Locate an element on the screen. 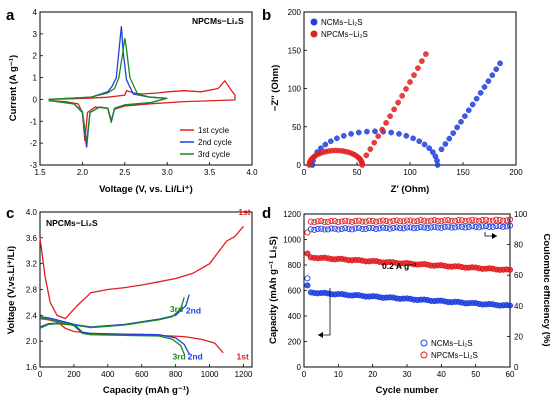 This screenshot has width=550, height=403. panel-c-curve-label: 2nd is located at coordinates (195, 356).